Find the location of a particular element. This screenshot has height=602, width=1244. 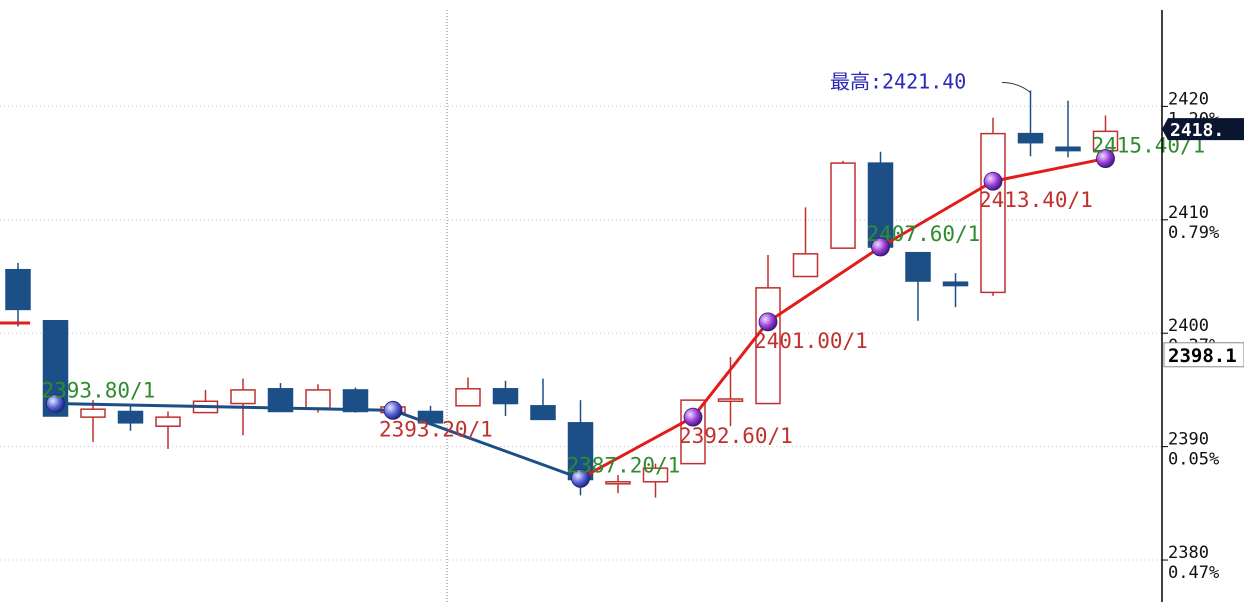

y-tick-label: 2380 is located at coordinates (1188, 553).